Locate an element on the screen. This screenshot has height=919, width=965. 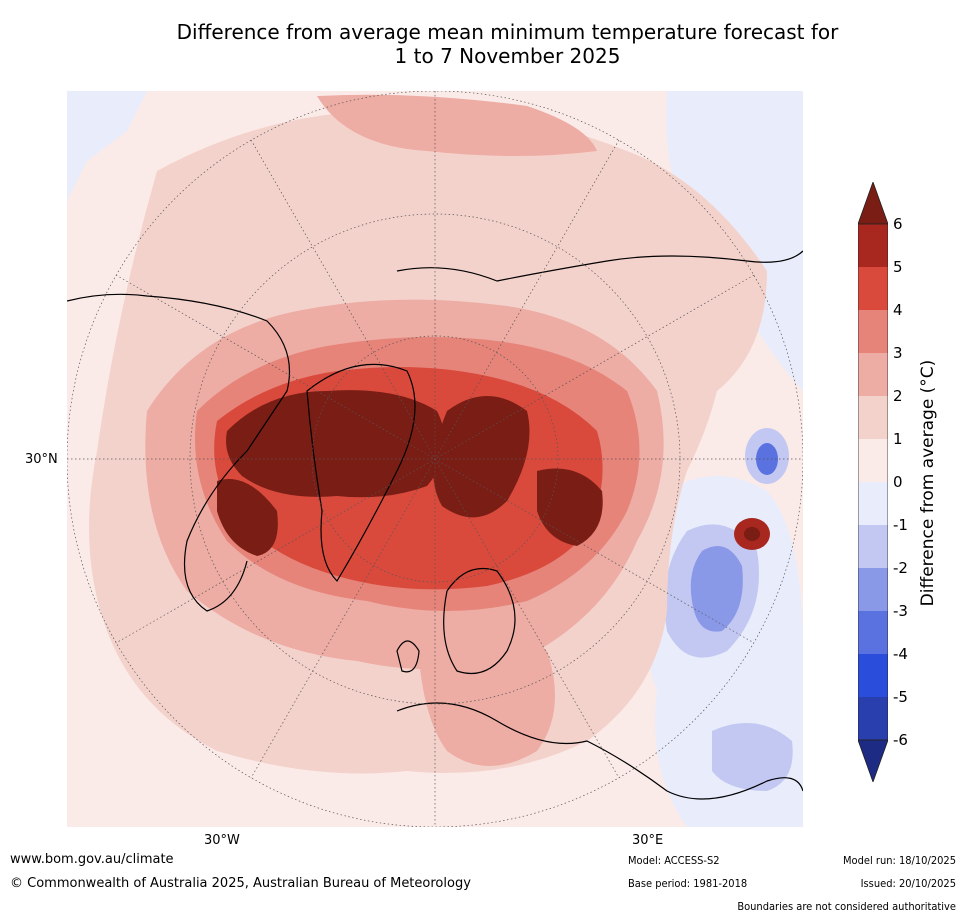
colorbar-under is located at coordinates (873, 760).